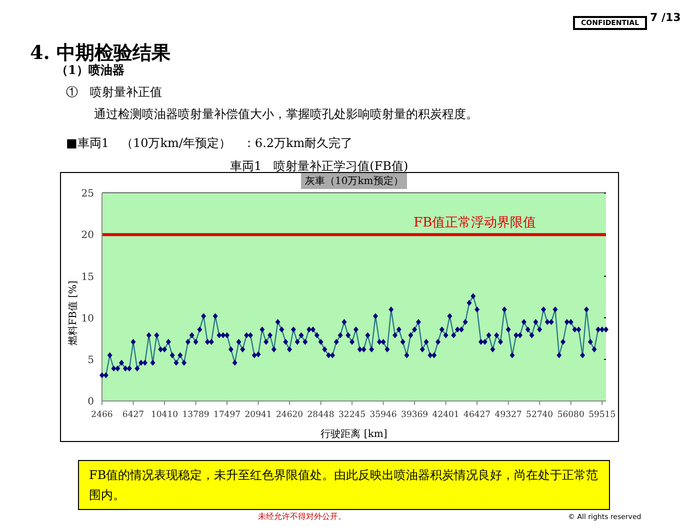 The width and height of the screenshot is (690, 530). I want to click on x-tick-label: 20941, so click(258, 415).